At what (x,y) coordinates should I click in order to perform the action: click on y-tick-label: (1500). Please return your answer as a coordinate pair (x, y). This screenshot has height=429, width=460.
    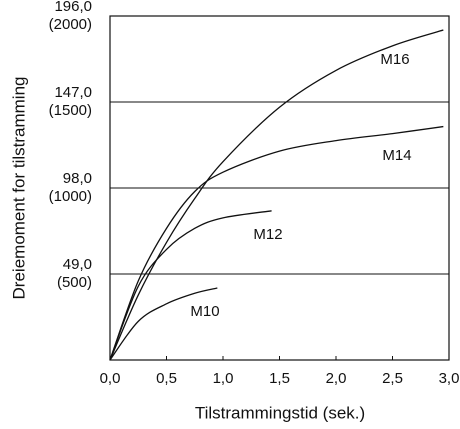
    Looking at the image, I should click on (70, 110).